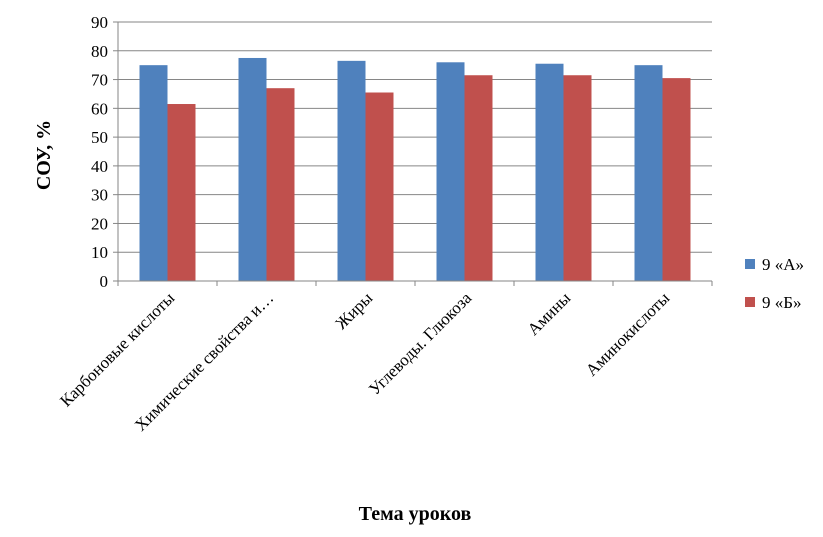 Image resolution: width=823 pixels, height=537 pixels. What do you see at coordinates (774, 283) in the screenshot?
I see `legend: 9 «А» 9 «Б»` at bounding box center [774, 283].